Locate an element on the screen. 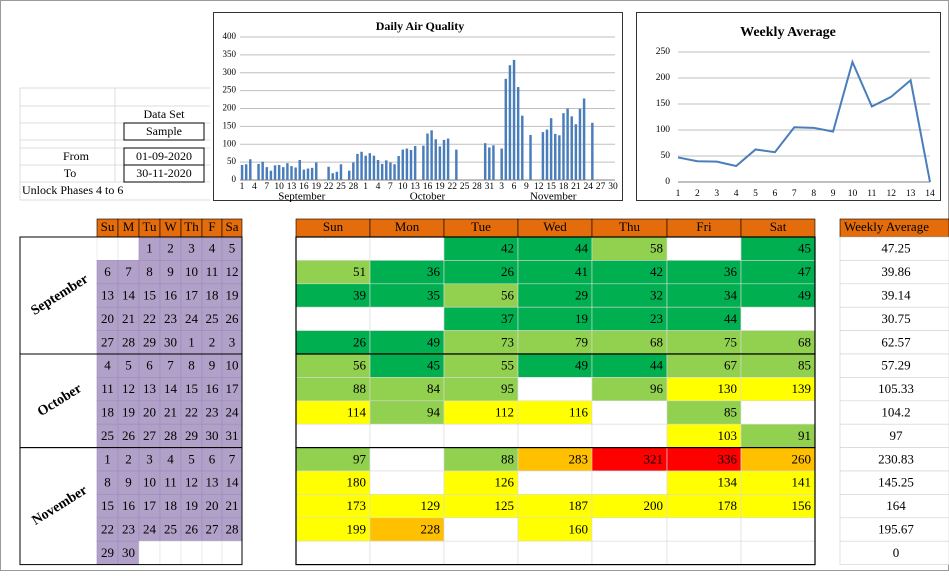  x-tick-label: 28 is located at coordinates (354, 187).